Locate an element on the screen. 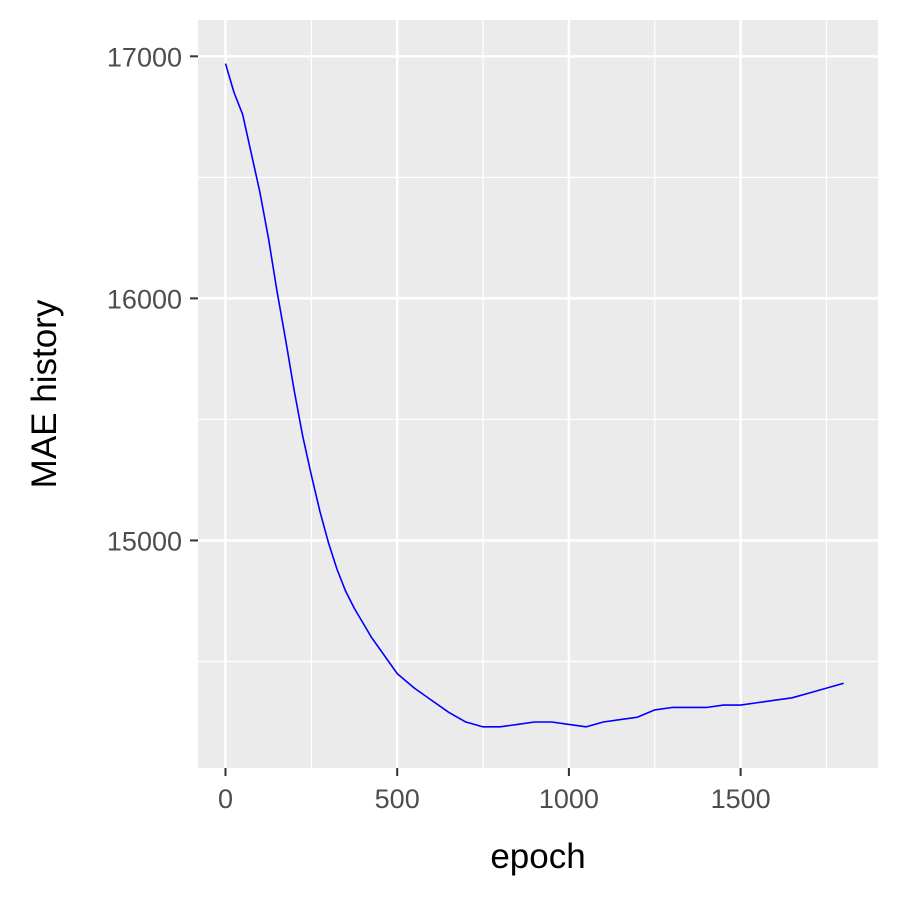 This screenshot has height=900, width=900. y-tick-label: 16000 is located at coordinates (144, 299).